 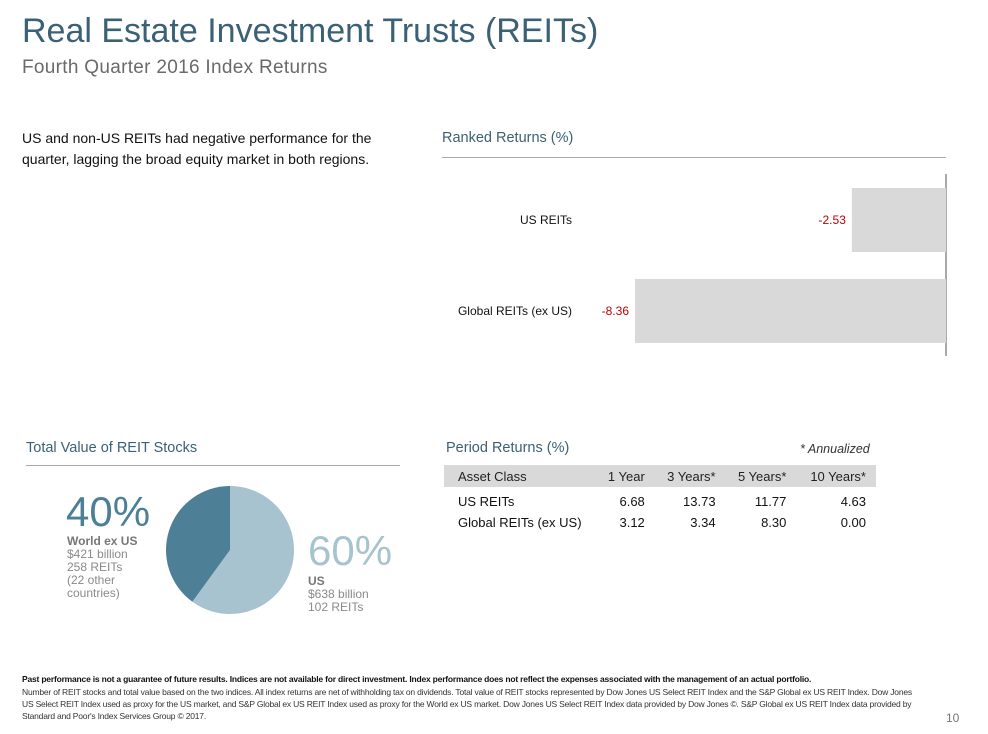 I want to click on pie-slice-us, so click(x=243, y=550).